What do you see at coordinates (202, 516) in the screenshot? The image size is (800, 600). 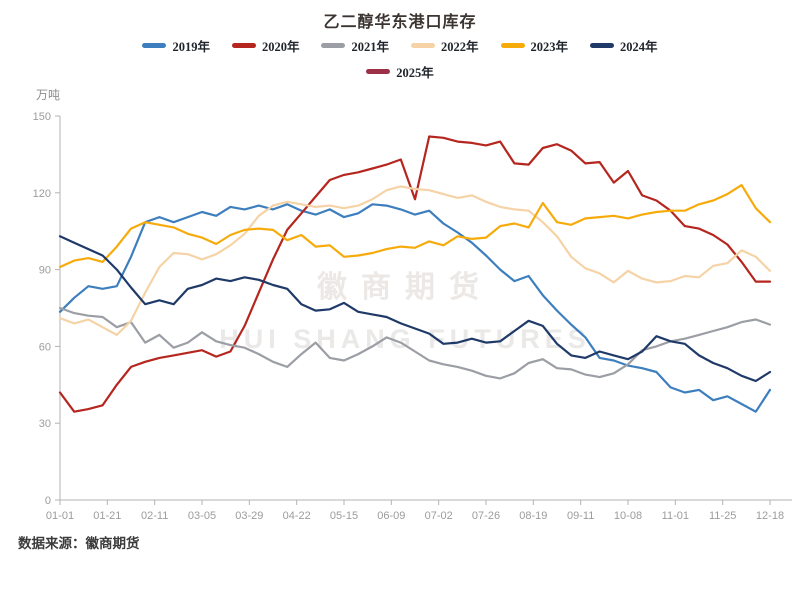 I see `x-tick-label: 03-05` at bounding box center [202, 516].